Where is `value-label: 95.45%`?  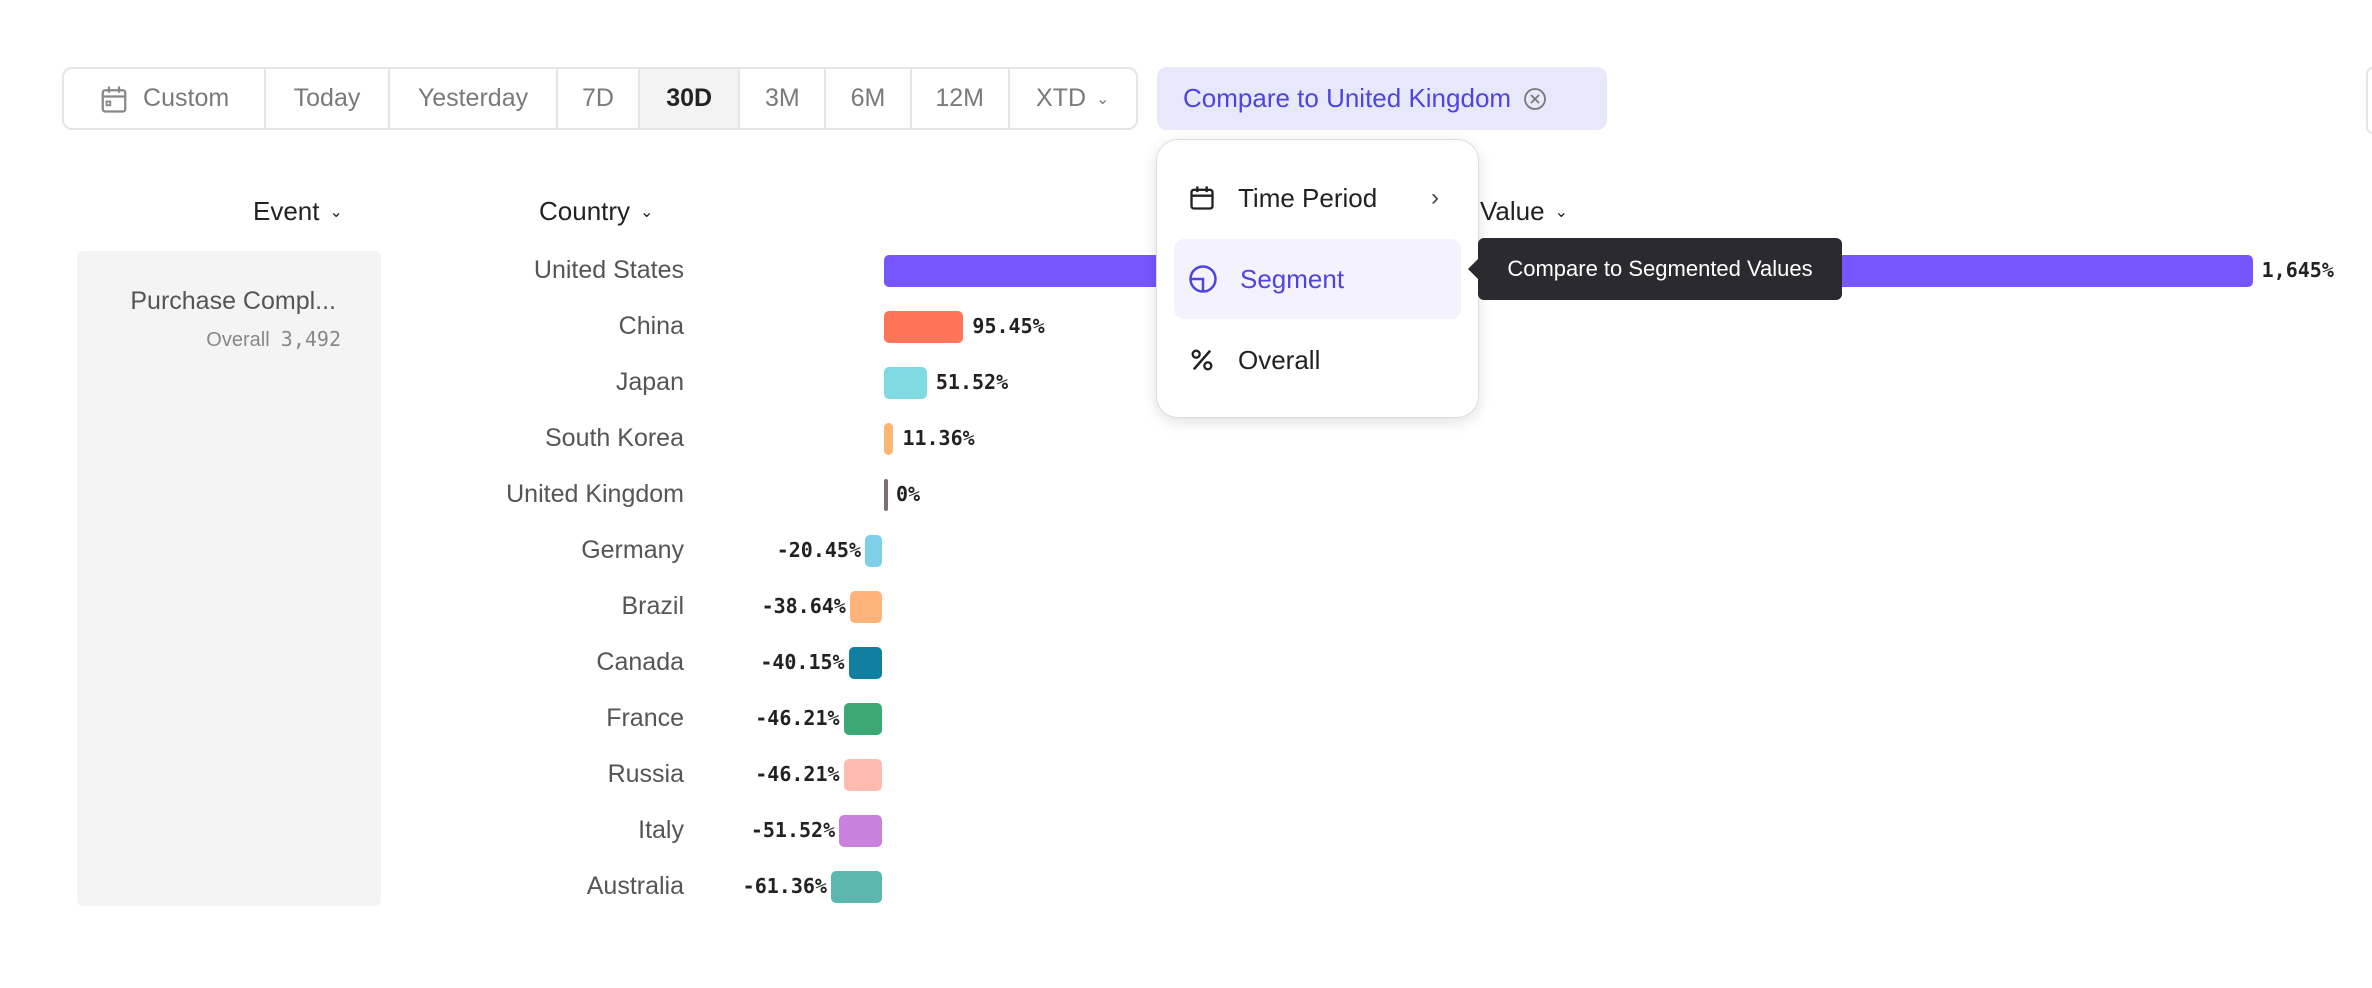
value-label: 95.45% is located at coordinates (1008, 326).